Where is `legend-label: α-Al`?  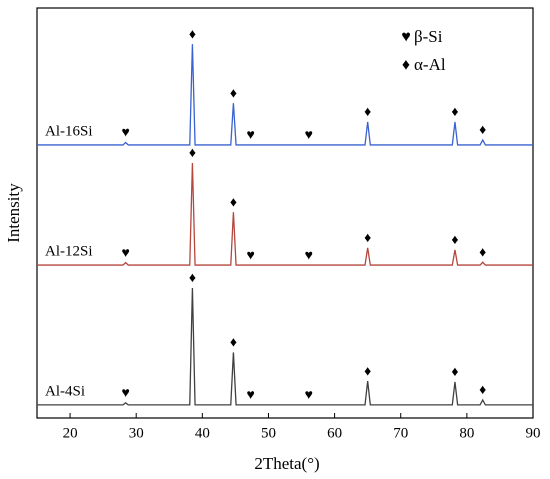
legend-label: α-Al is located at coordinates (430, 64).